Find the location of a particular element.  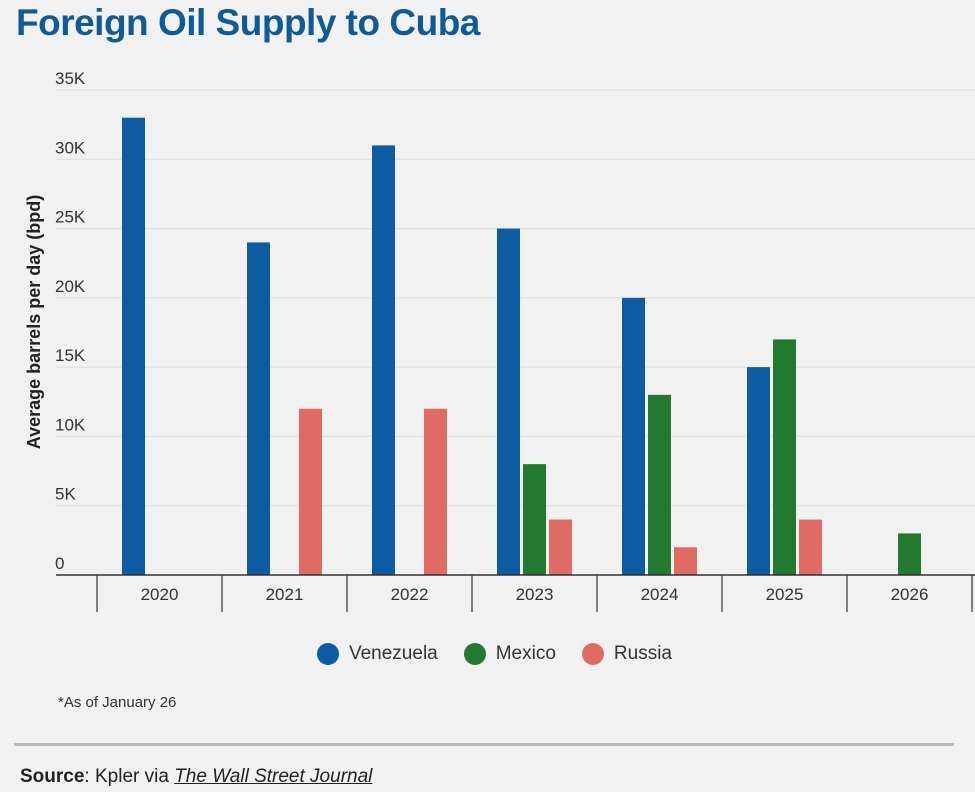

bar-russia-2024 is located at coordinates (685, 561).